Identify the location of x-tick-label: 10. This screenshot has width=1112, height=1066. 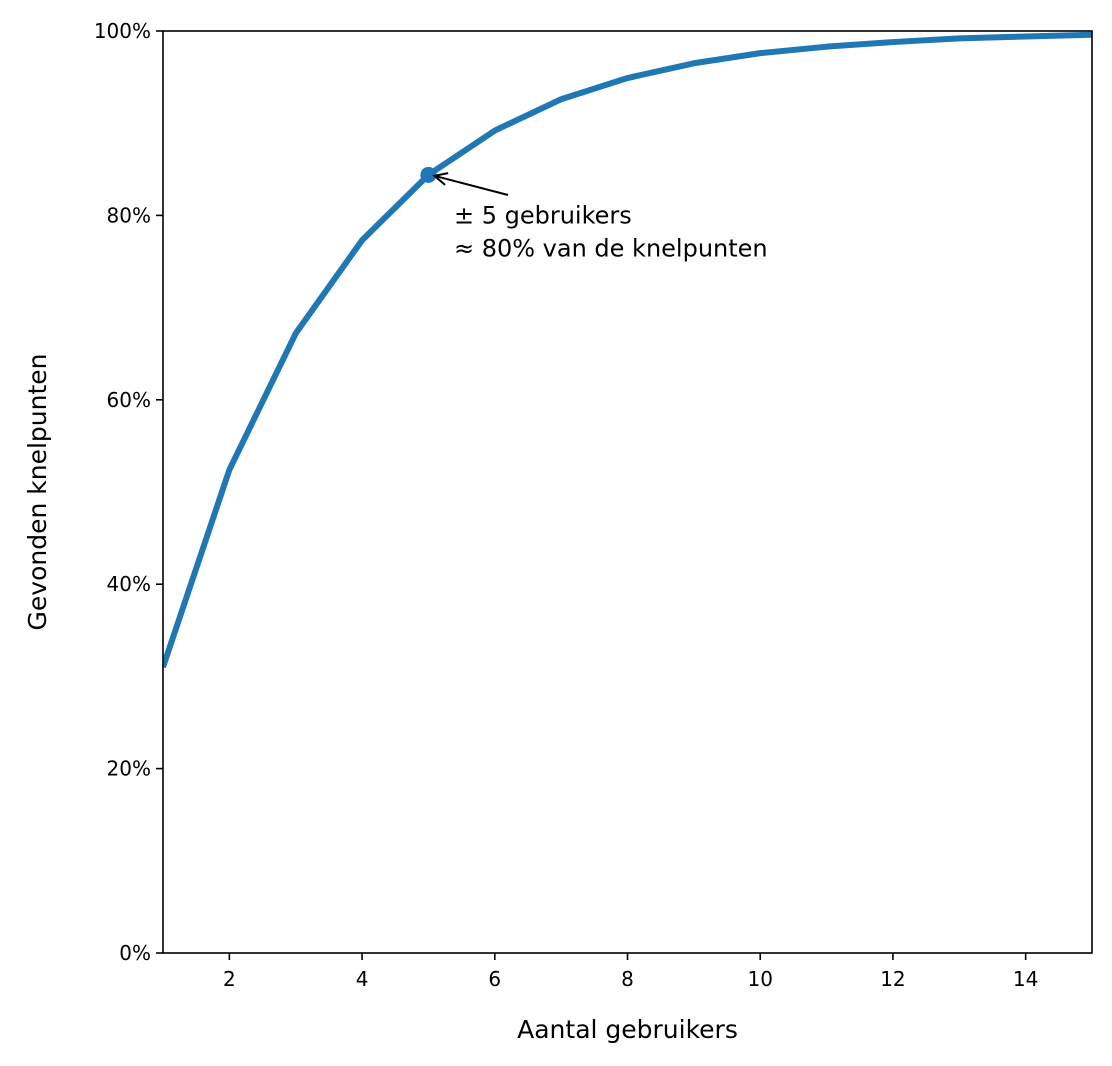
(759, 979).